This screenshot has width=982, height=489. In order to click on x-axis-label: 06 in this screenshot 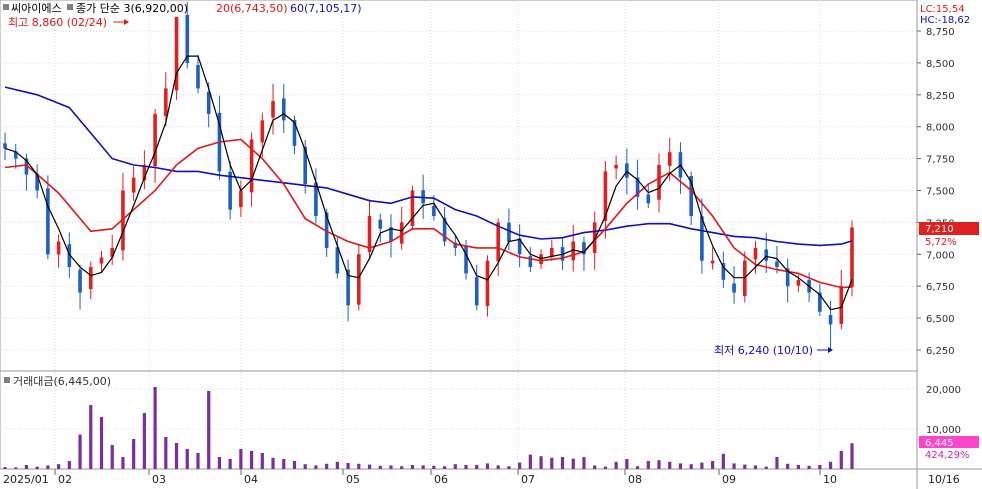, I will do `click(441, 479)`.